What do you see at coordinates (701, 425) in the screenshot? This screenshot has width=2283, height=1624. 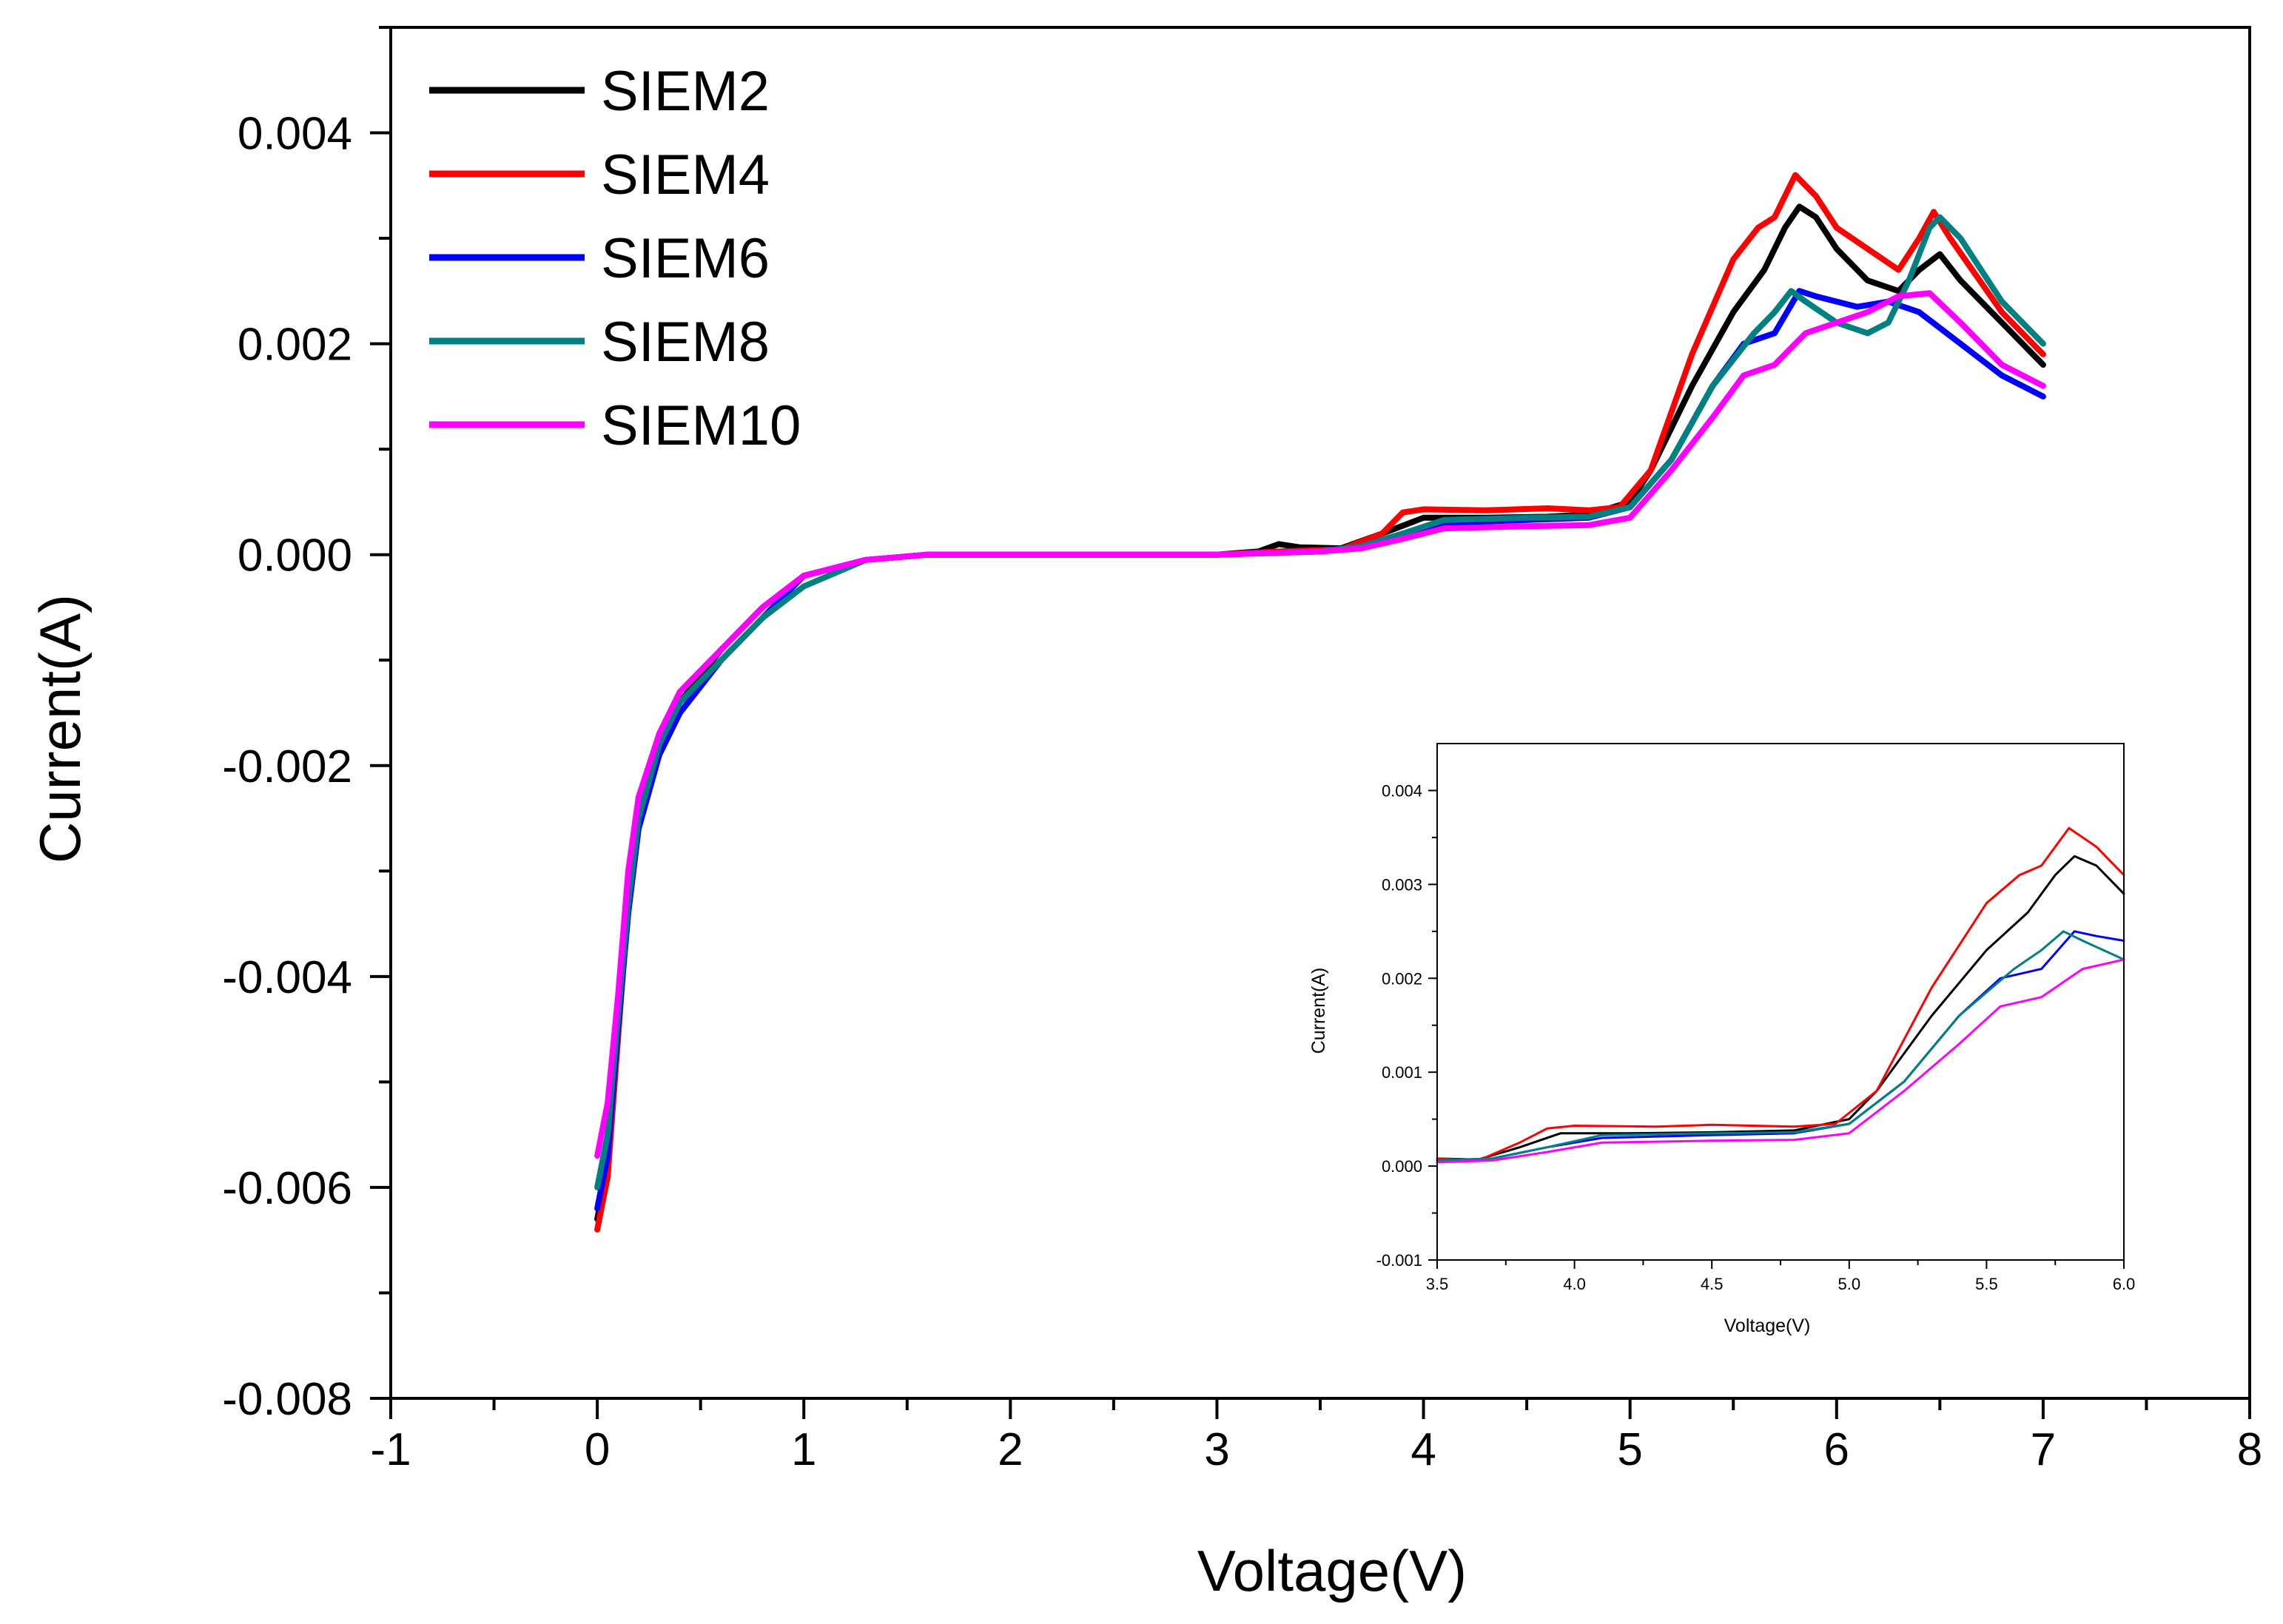 I see `legend-label-siem10: SIEM10` at bounding box center [701, 425].